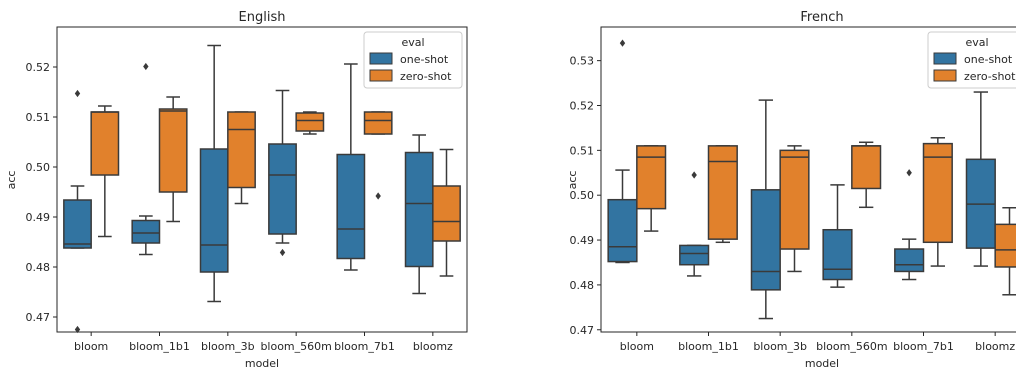 The height and width of the screenshot is (371, 1016). I want to click on chart-title-french: French, so click(821, 17).